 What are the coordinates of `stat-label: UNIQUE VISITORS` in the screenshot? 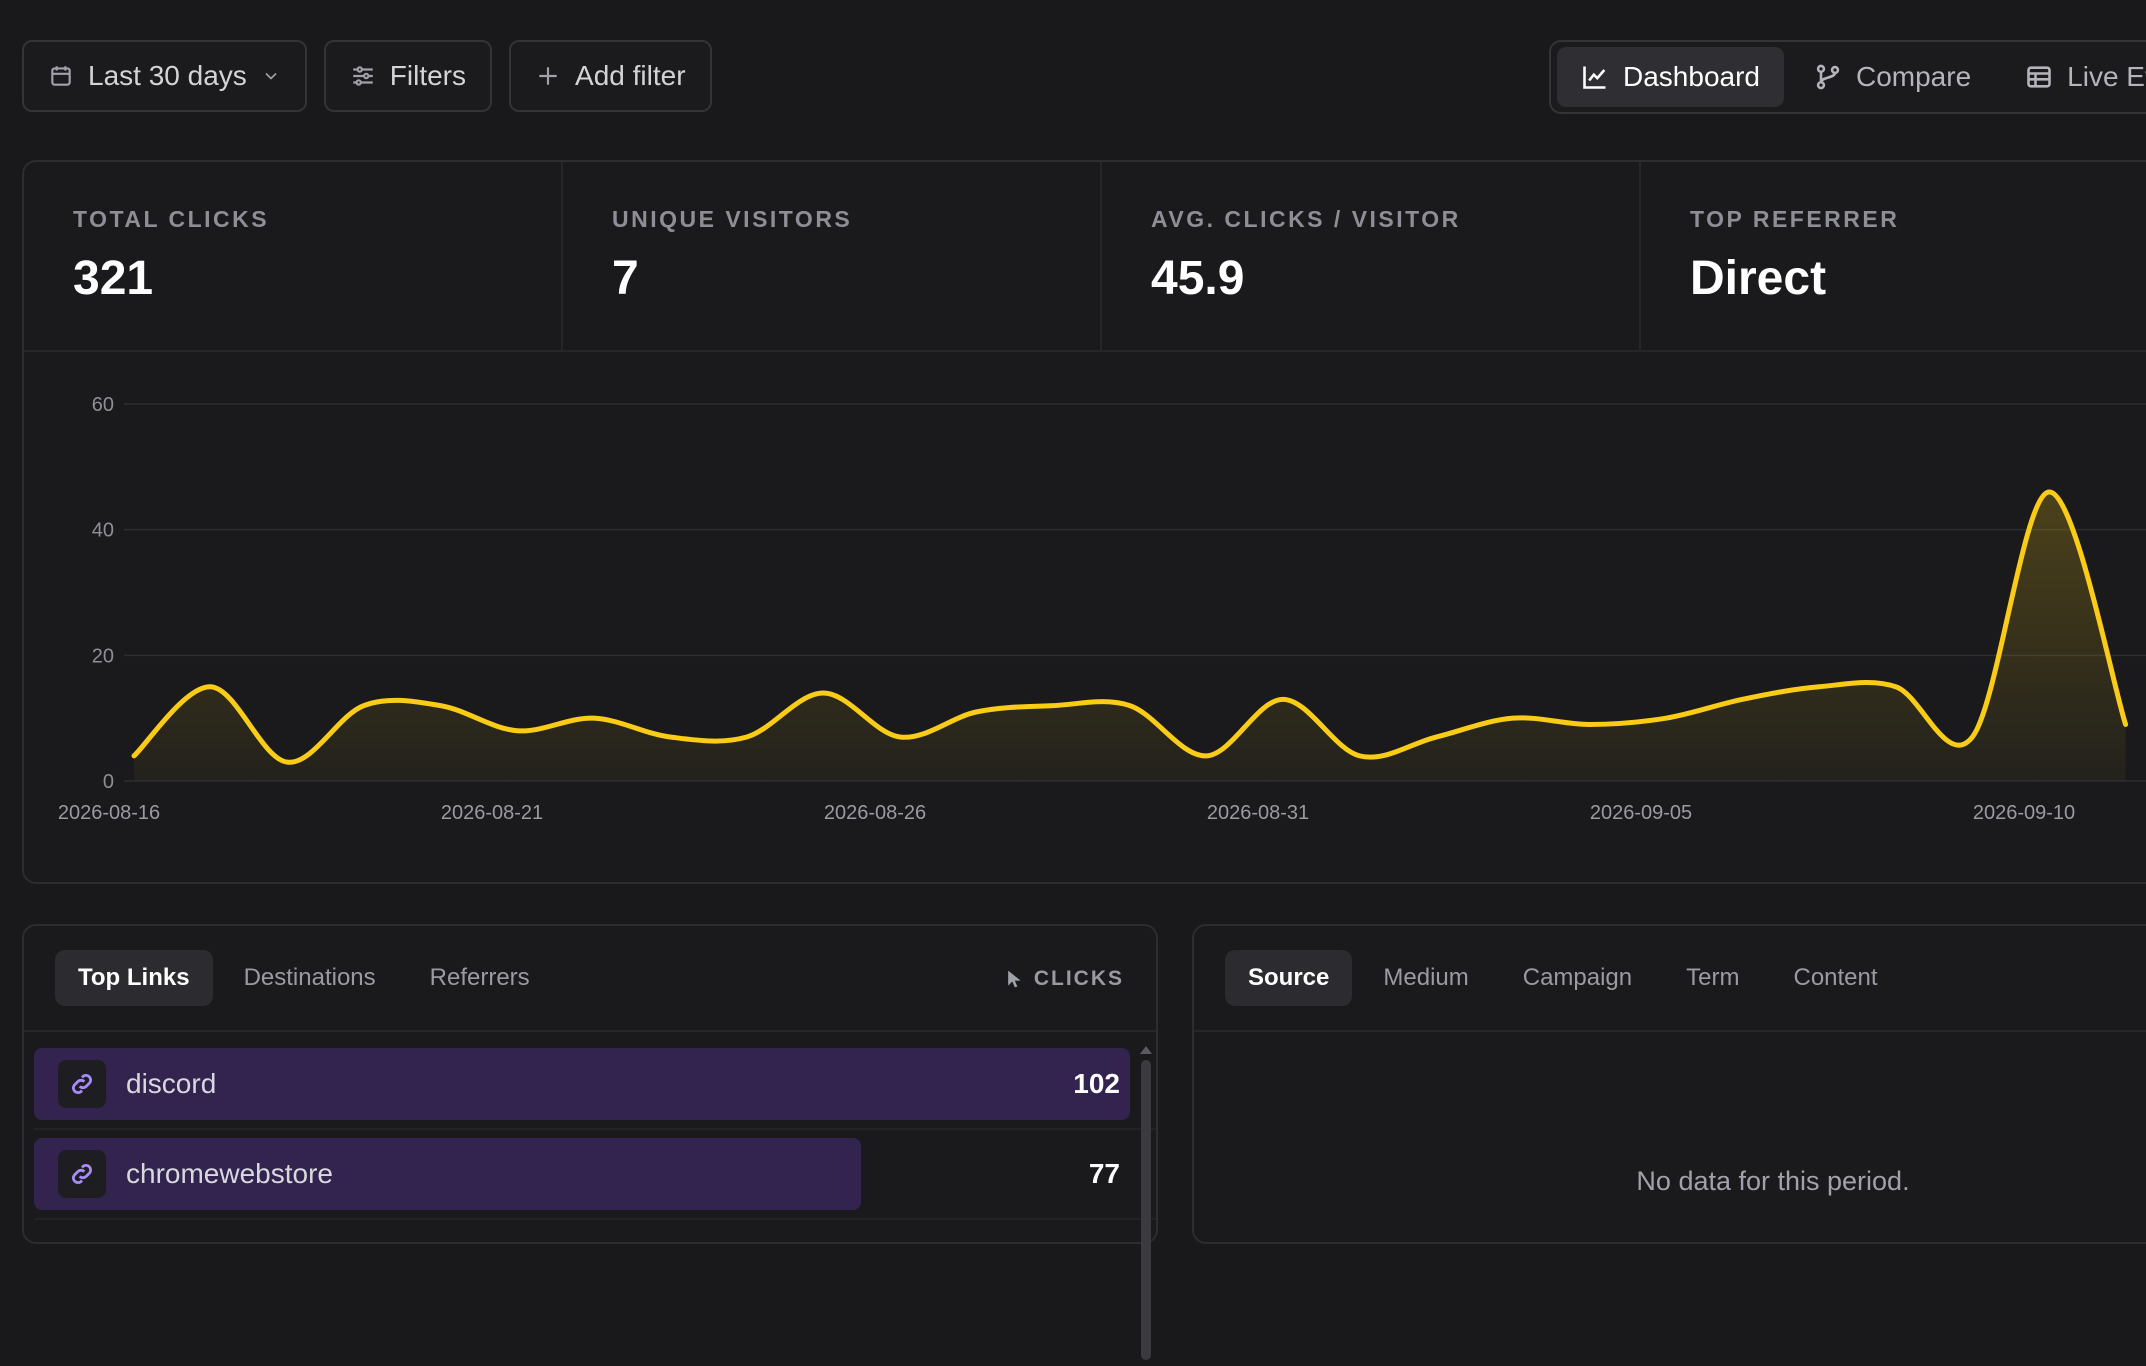 It's located at (732, 219).